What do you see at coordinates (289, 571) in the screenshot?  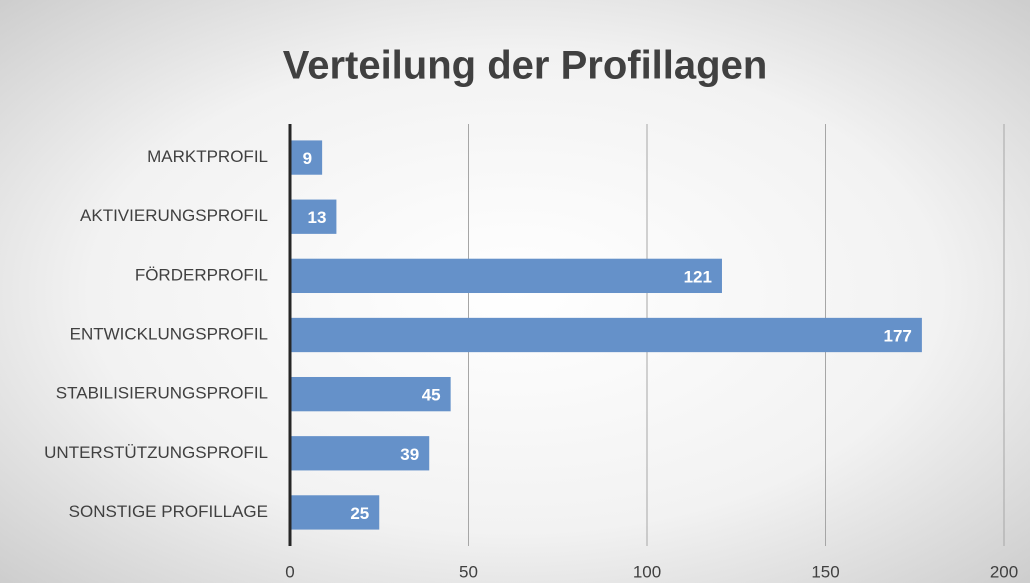 I see `x-tick-label: 0` at bounding box center [289, 571].